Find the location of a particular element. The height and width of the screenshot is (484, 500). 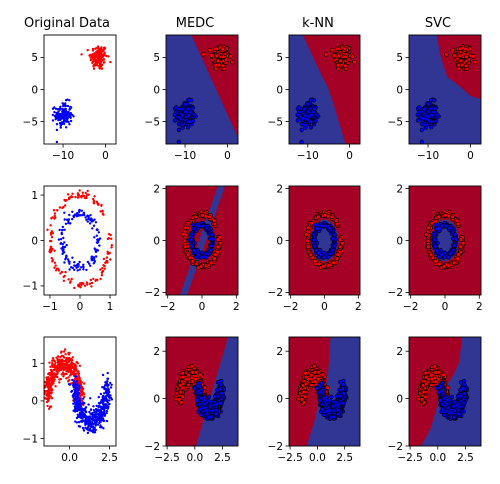

y-tick-label: 5 is located at coordinates (156, 58).